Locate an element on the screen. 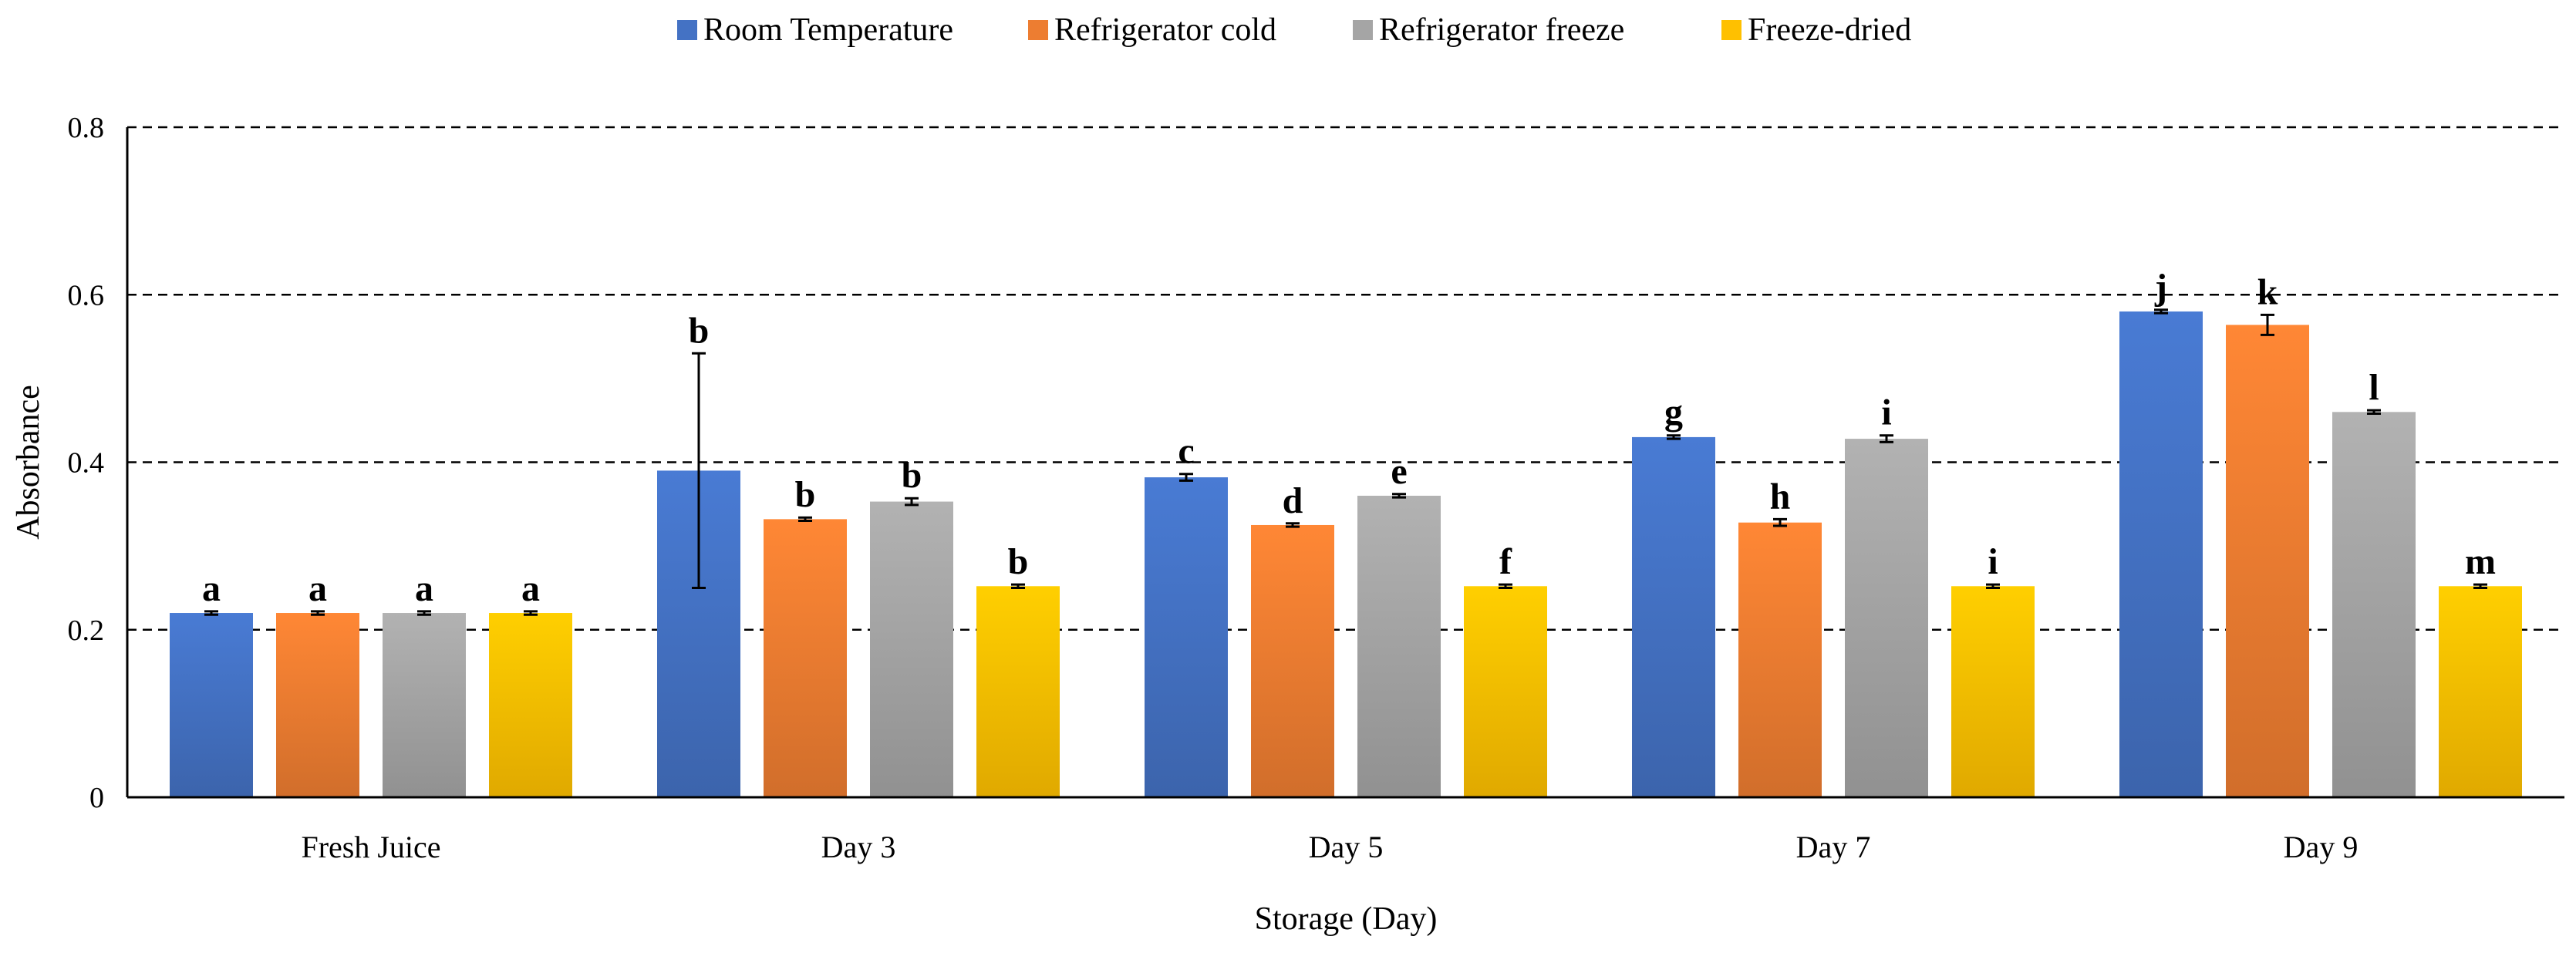 The image size is (2576, 953). x-axis-categories: Fresh Juice Day 3 Day 5 Day 7 Day 9 is located at coordinates (1329, 847).